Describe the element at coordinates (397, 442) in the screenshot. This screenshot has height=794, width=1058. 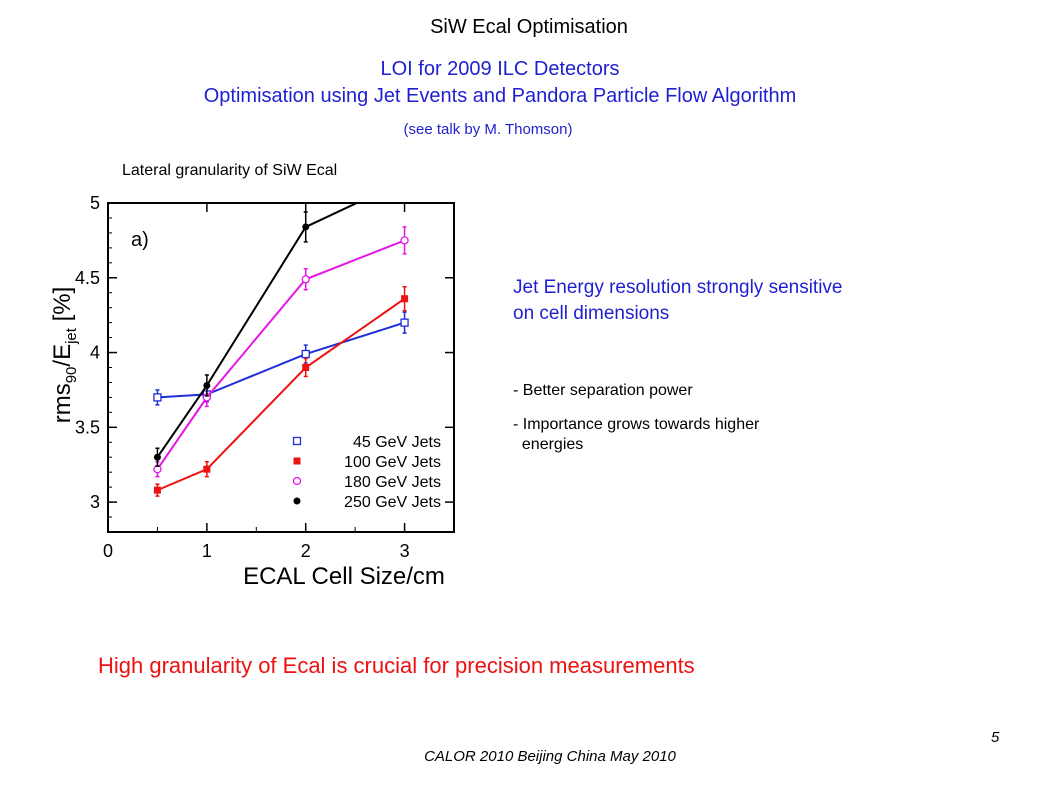
I see `legend-label: 45 GeV Jets` at that location.